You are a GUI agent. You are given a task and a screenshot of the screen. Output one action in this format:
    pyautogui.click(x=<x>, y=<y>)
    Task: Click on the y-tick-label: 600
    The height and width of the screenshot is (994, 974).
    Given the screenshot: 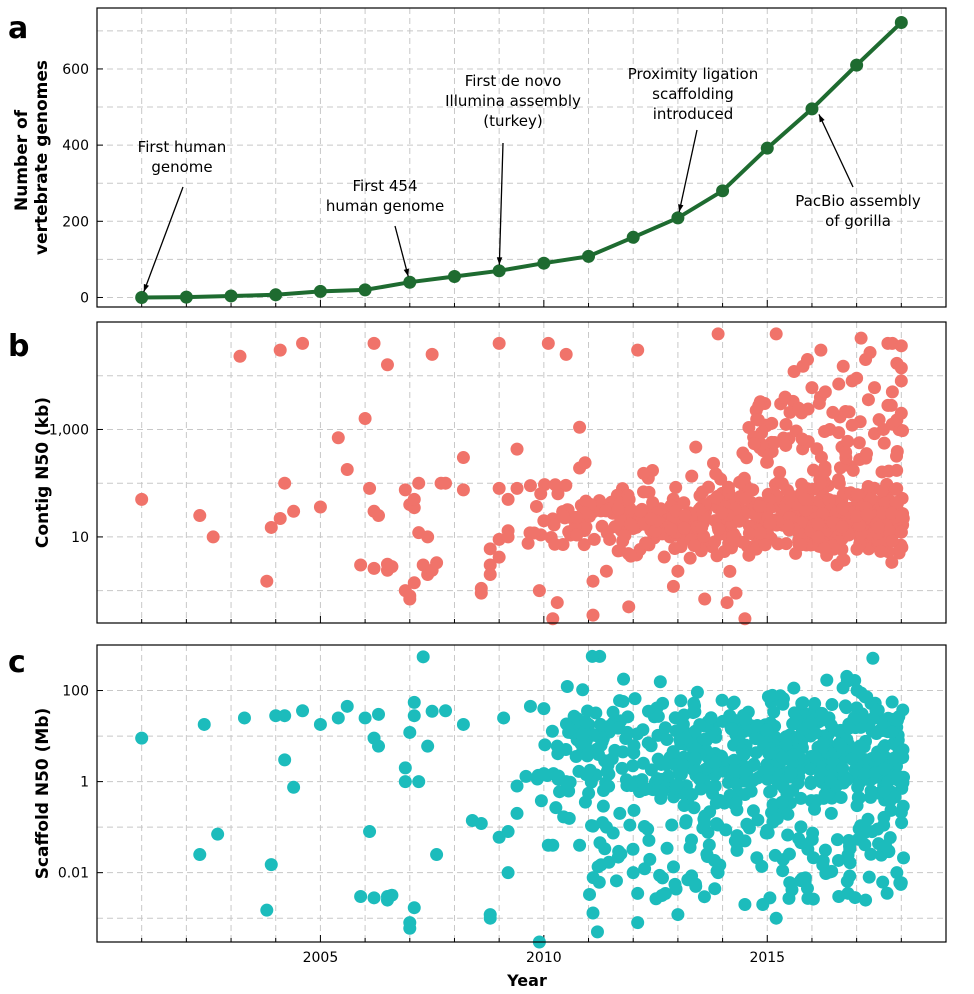 What is the action you would take?
    pyautogui.click(x=75, y=70)
    